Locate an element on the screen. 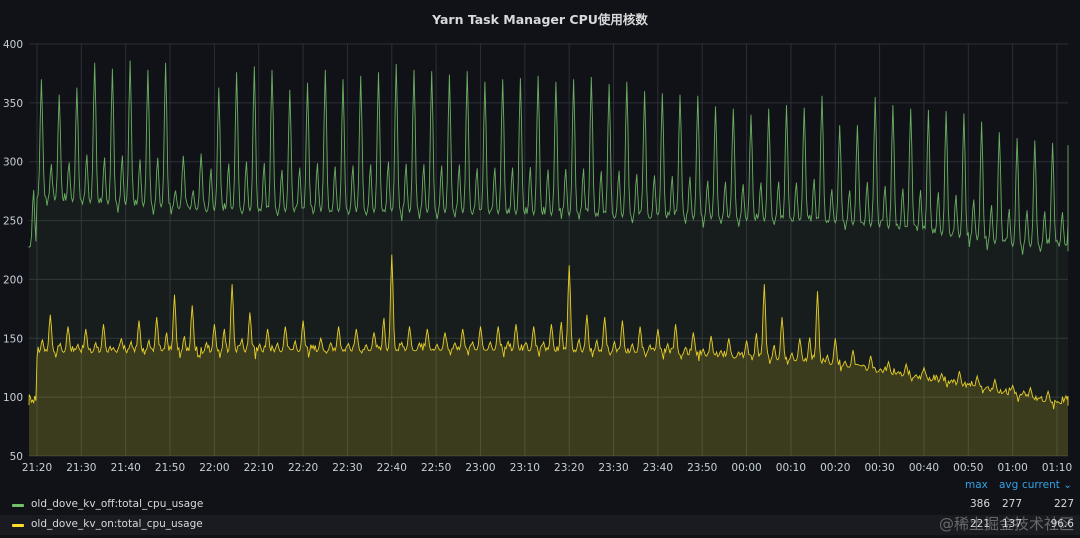 The image size is (1080, 538). y-tick-label: 400 is located at coordinates (13, 45).